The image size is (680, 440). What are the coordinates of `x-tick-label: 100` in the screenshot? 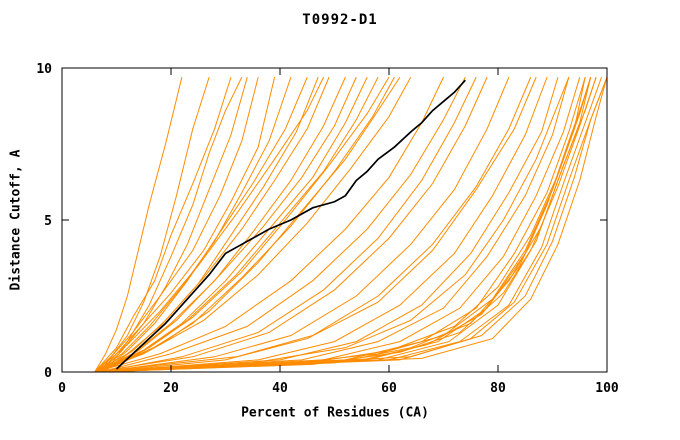 It's located at (607, 388).